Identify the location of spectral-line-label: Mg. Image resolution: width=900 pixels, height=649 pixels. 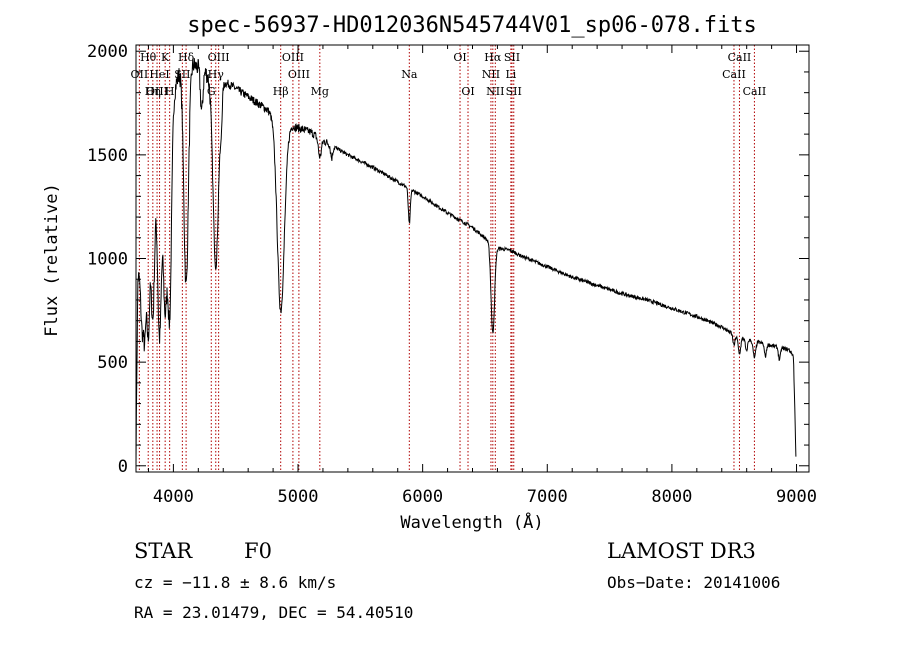
(320, 91).